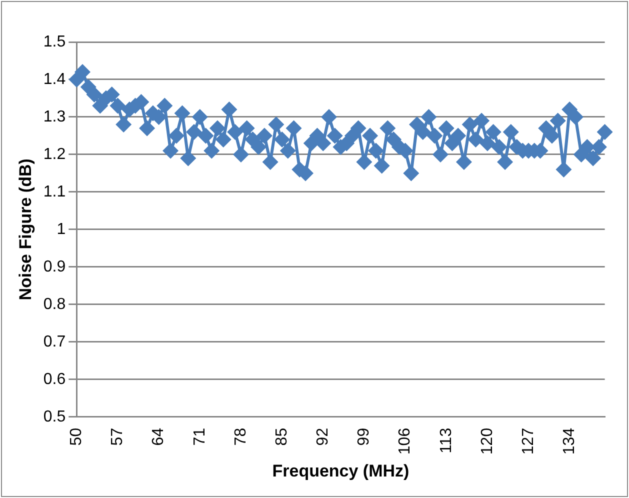 This screenshot has height=498, width=629. I want to click on x-tick-label: 120, so click(487, 441).